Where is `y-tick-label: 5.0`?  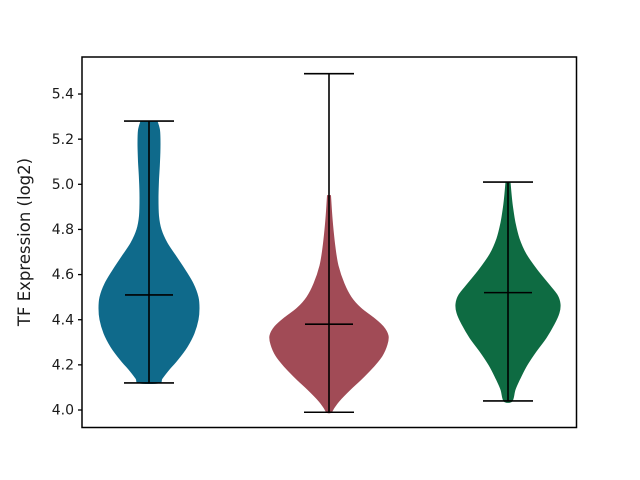
y-tick-label: 5.0 is located at coordinates (63, 185).